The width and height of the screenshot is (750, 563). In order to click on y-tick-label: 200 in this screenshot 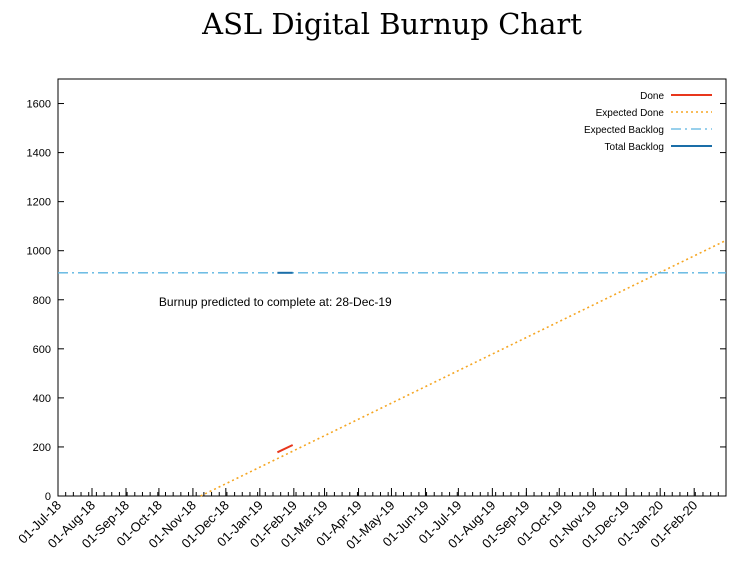, I will do `click(42, 448)`.